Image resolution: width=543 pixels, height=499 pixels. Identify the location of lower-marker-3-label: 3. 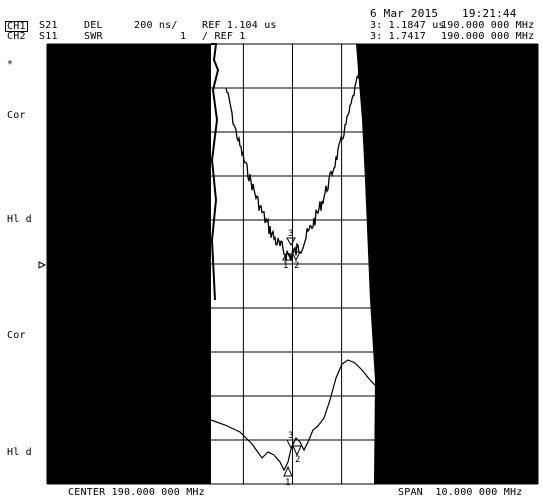
(290, 436).